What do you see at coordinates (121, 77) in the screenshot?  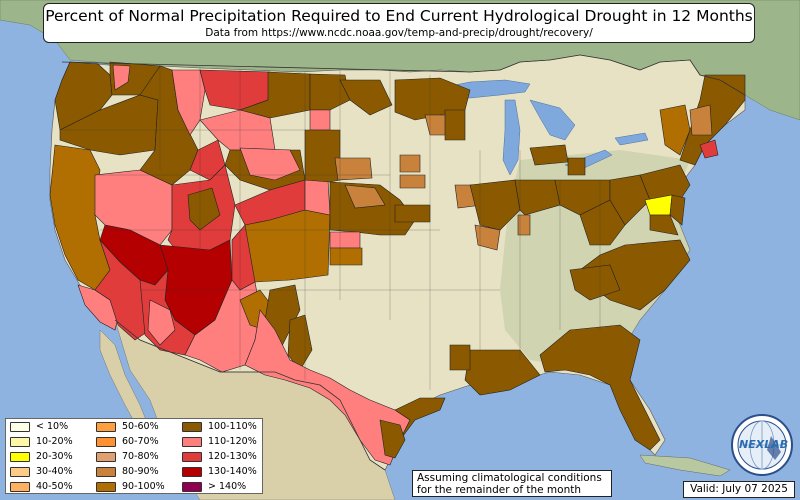 I see `region-washington-red` at bounding box center [121, 77].